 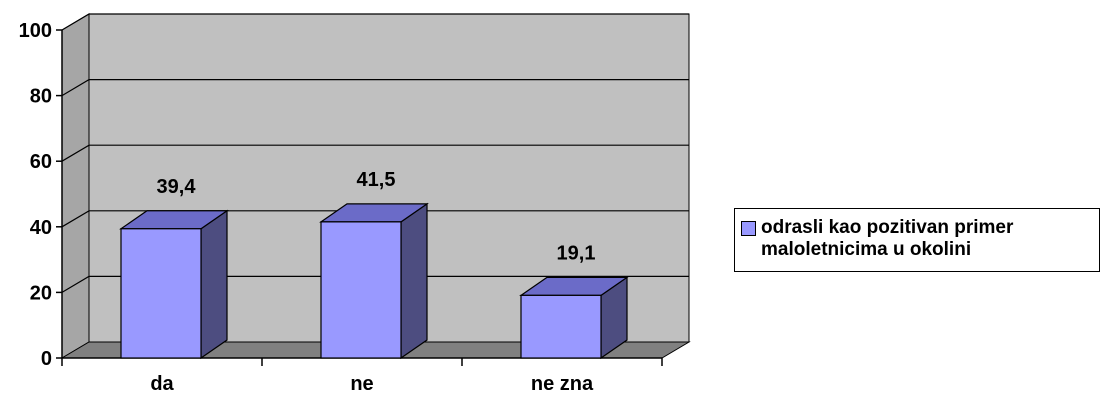 What do you see at coordinates (41, 97) in the screenshot?
I see `y-tick-label: 80` at bounding box center [41, 97].